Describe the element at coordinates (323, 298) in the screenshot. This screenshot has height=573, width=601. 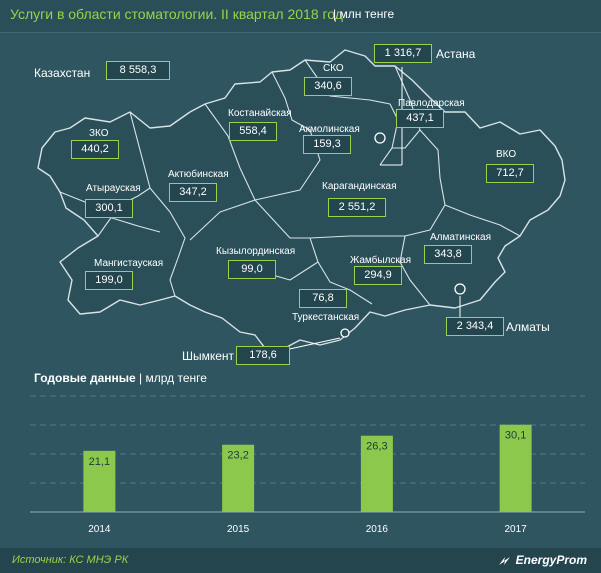
I see `region-value-turkestan: 76,8` at that location.